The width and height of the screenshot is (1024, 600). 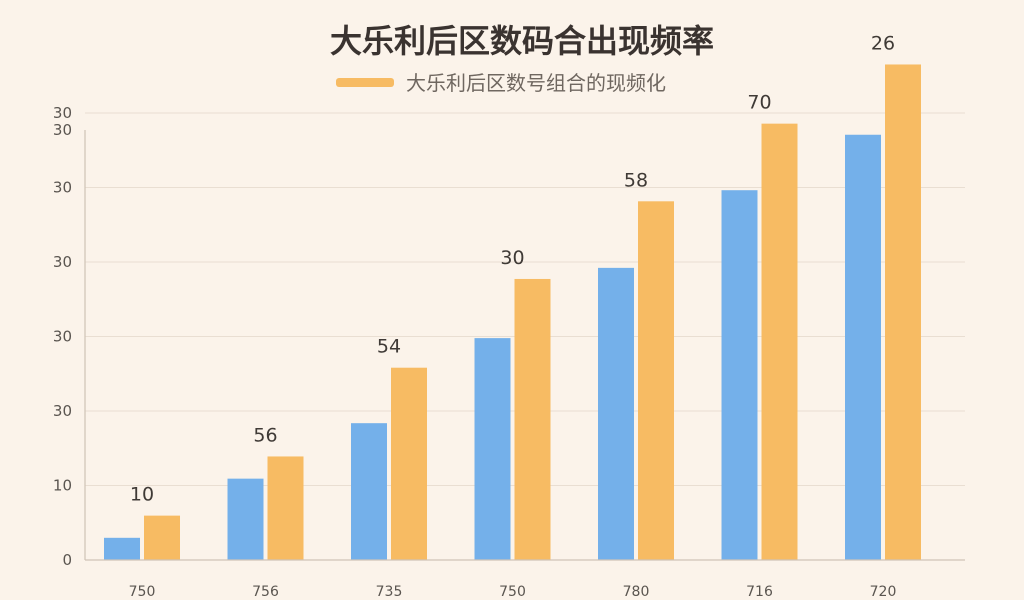 I want to click on legend-label: 大乐利后区数号组合的现频化, so click(x=536, y=83).